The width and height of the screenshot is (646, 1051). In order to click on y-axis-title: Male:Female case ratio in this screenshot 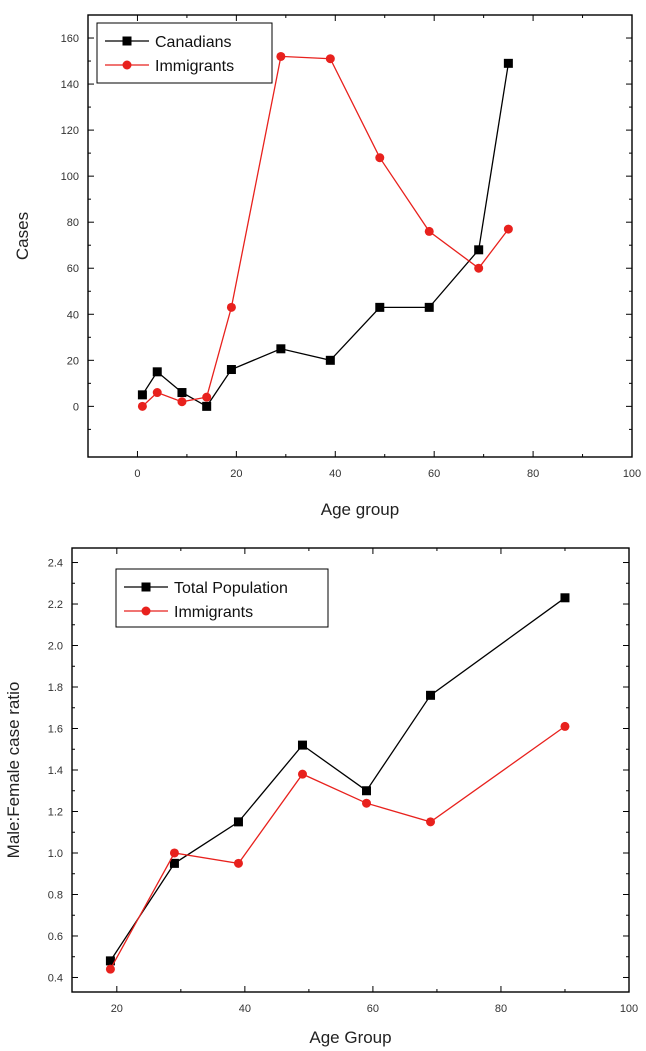, I will do `click(13, 770)`.